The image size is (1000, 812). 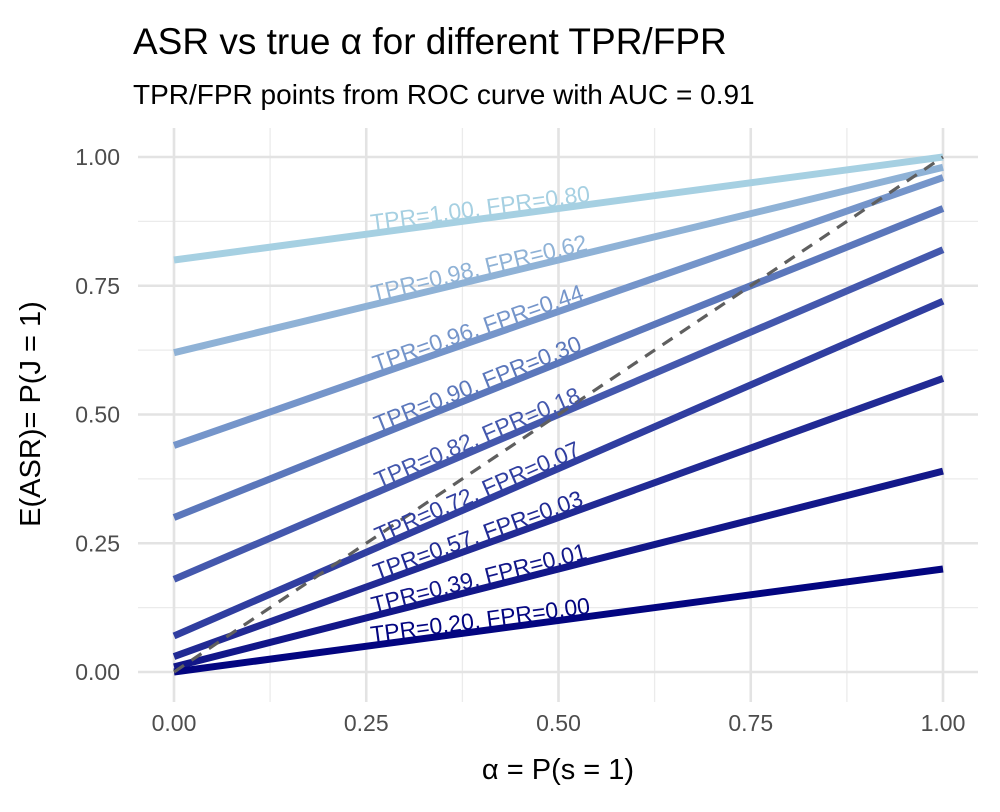 I want to click on y-tick-label: 0.50, so click(x=97, y=415).